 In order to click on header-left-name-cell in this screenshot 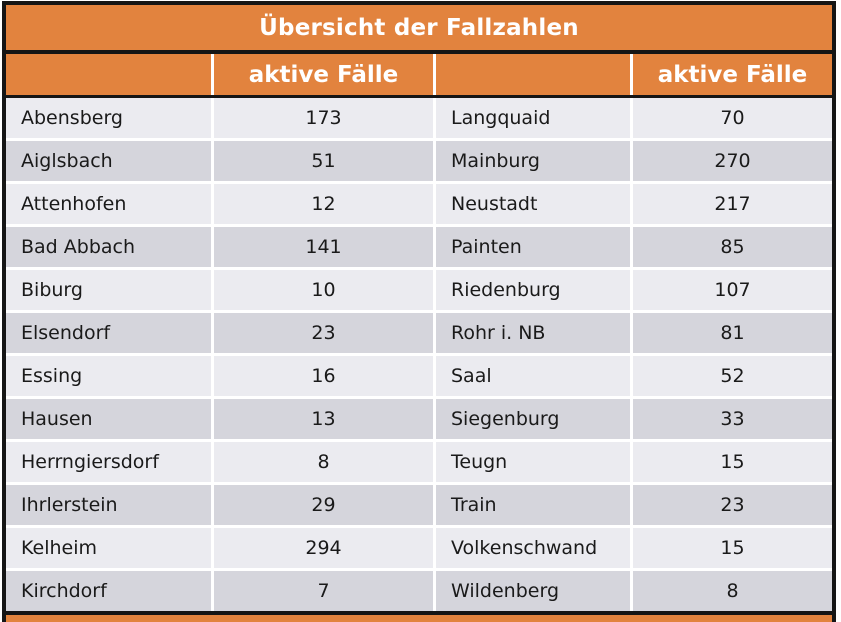, I will do `click(108, 74)`.